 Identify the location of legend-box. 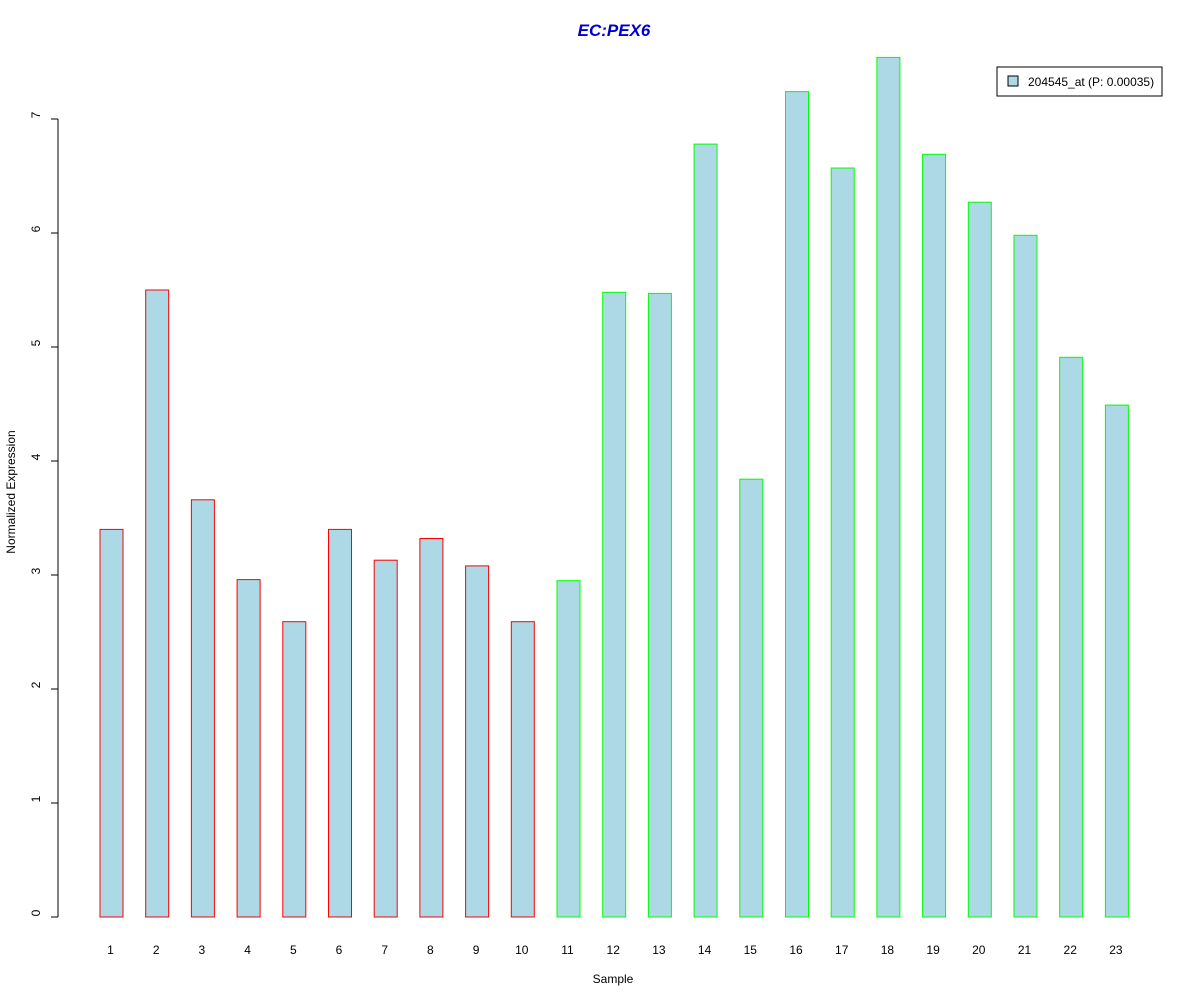
(1079, 81).